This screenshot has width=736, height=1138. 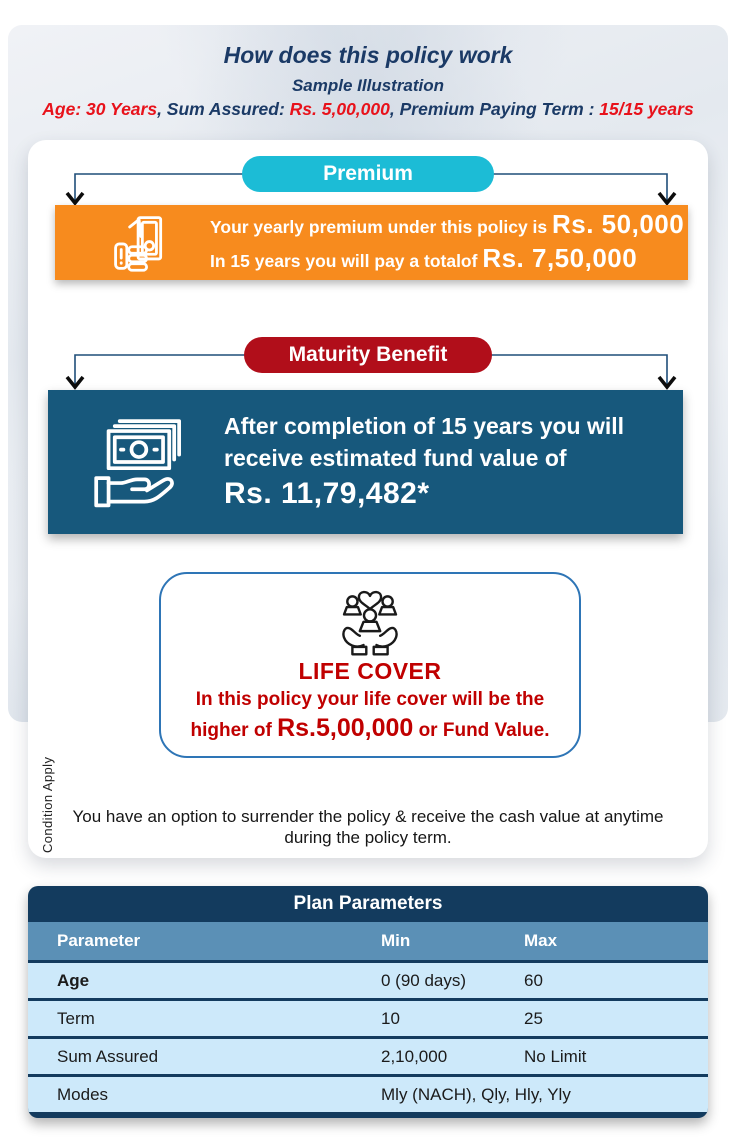 What do you see at coordinates (368, 941) in the screenshot?
I see `table-header-row: Parameter Min Max` at bounding box center [368, 941].